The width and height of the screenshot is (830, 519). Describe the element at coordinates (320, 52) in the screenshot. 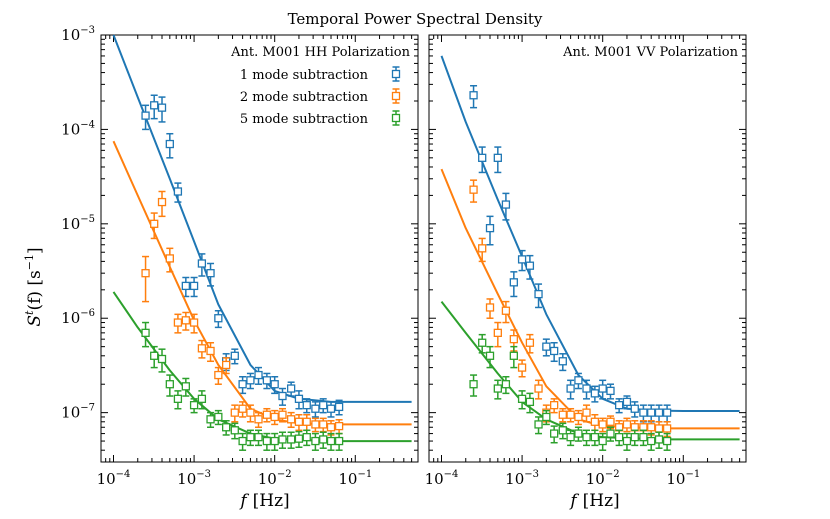

I see `panel-title: Ant. M001 HH Polarization` at that location.